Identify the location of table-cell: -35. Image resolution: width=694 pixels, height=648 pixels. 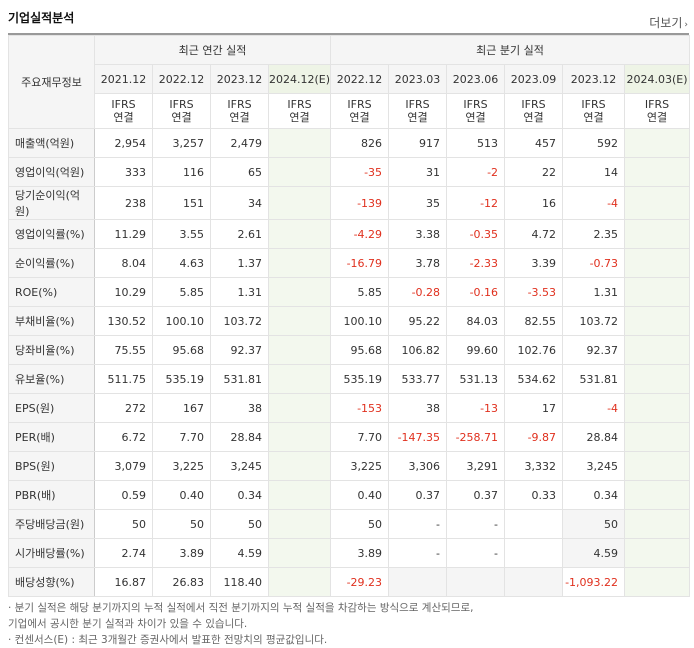
(360, 172).